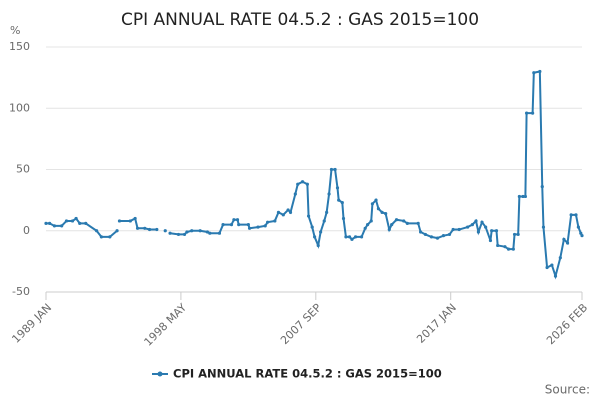 Image resolution: width=600 pixels, height=400 pixels. I want to click on source: Source:, so click(567, 390).